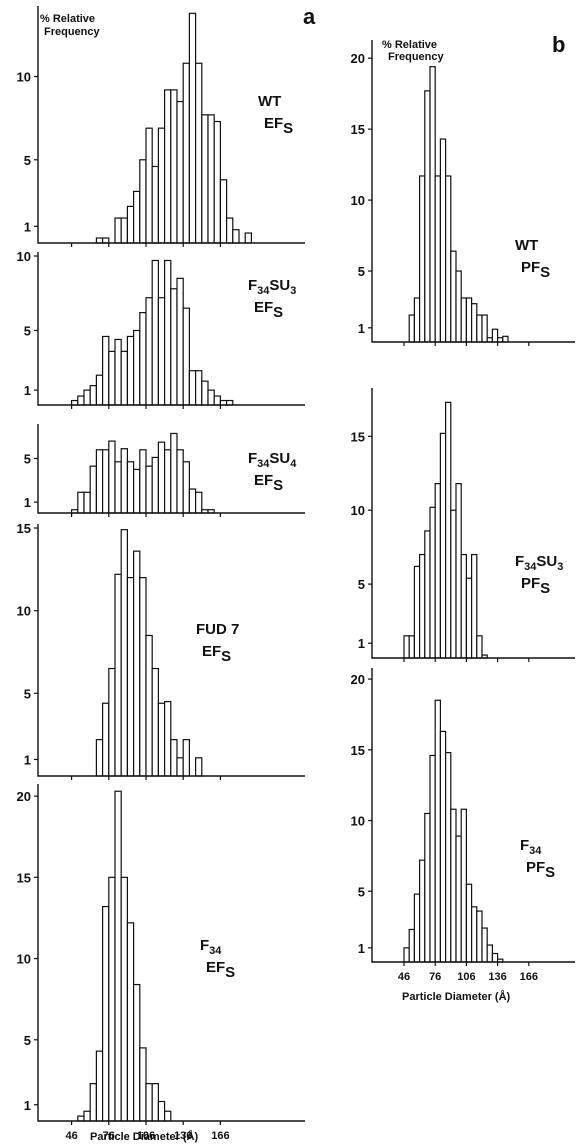  I want to click on x-tick-label: 136, so click(183, 1136).